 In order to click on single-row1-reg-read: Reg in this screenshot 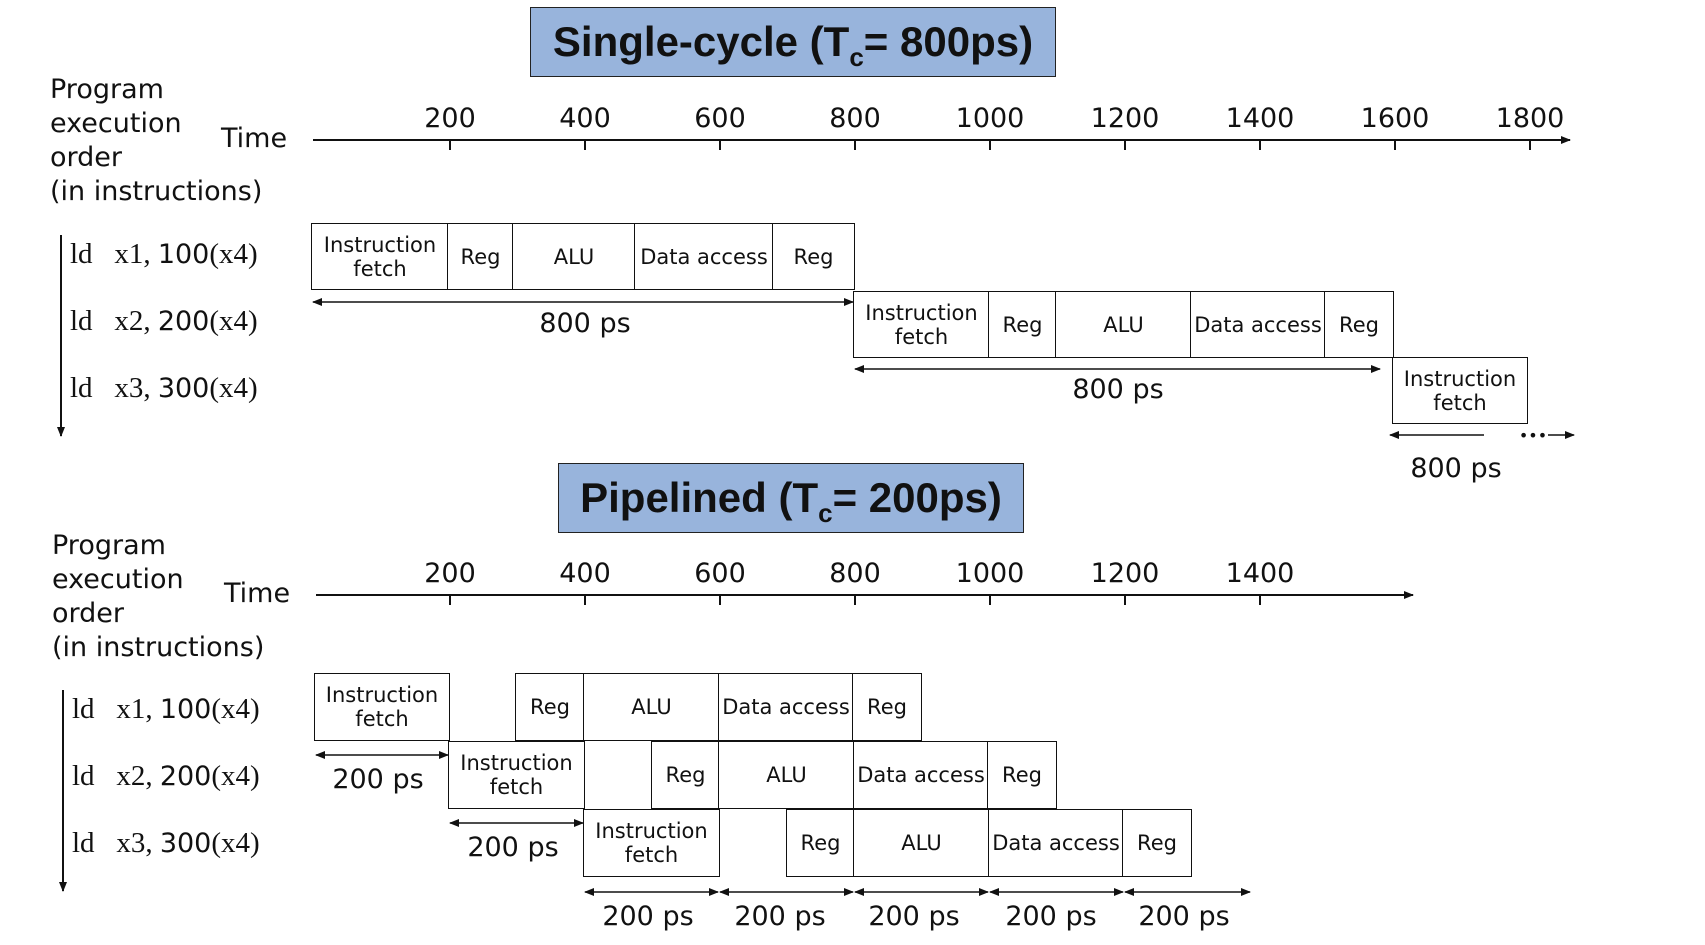, I will do `click(480, 256)`.